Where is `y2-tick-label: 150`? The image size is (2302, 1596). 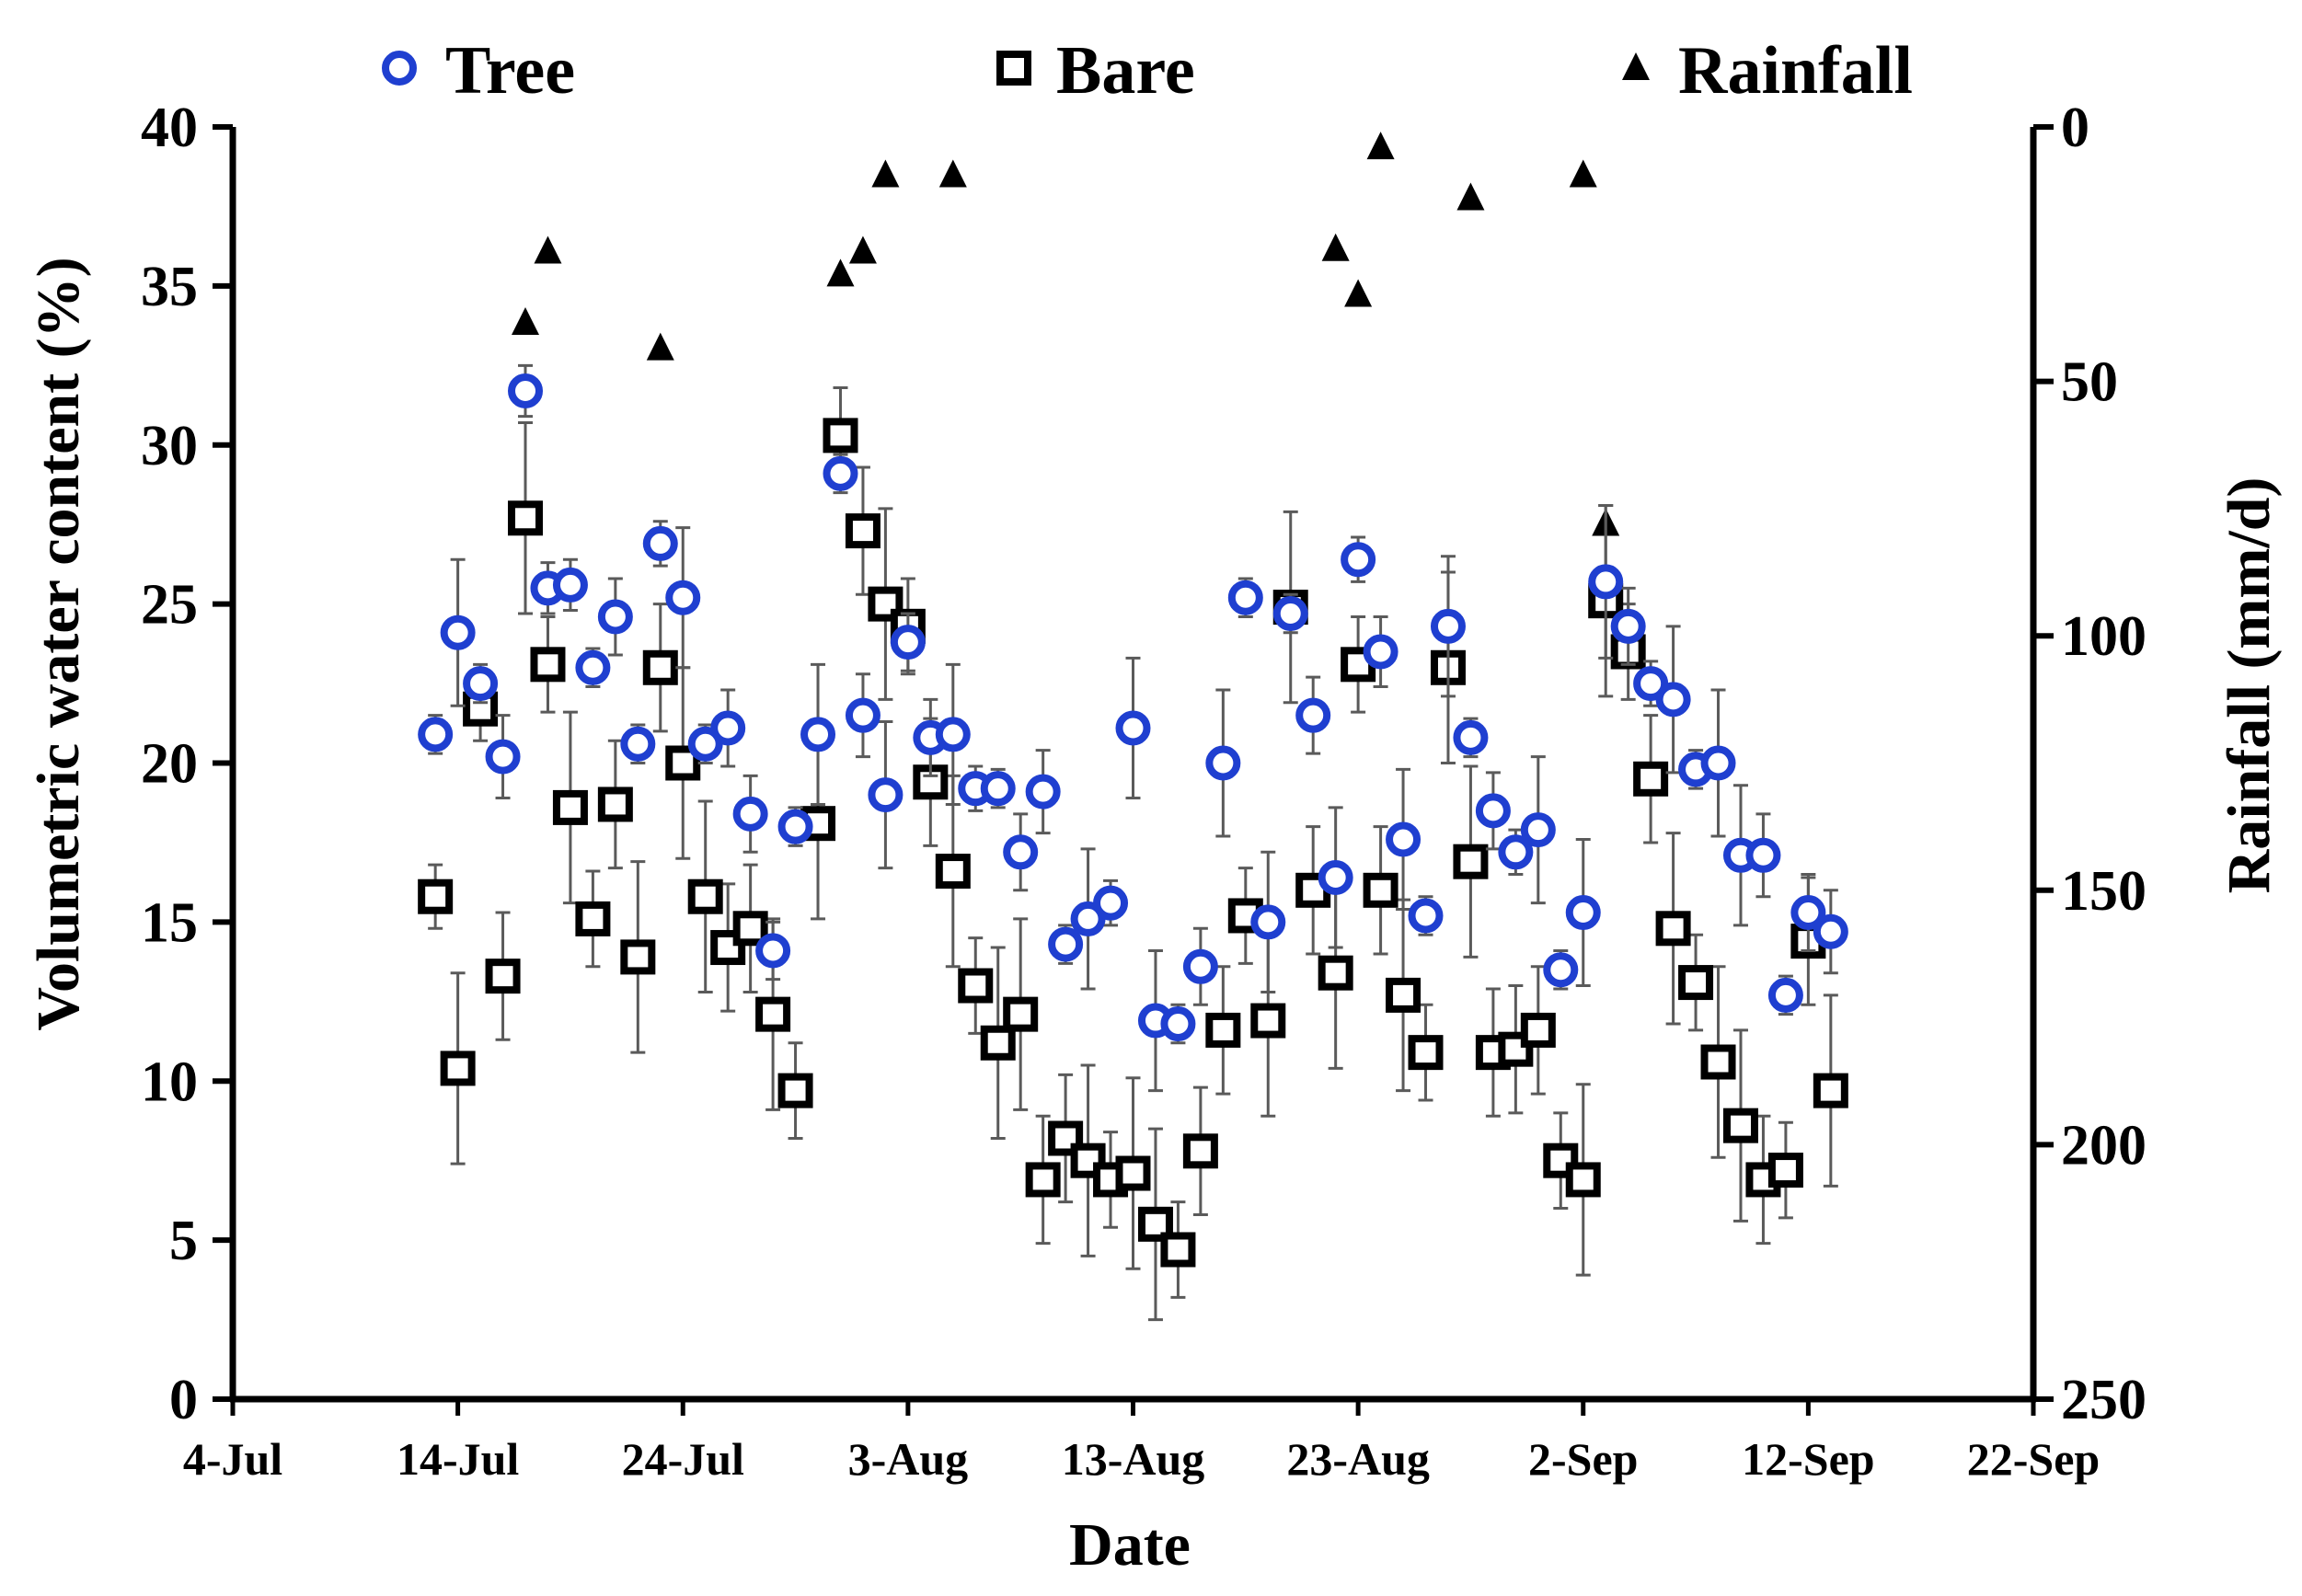 y2-tick-label: 150 is located at coordinates (2104, 892).